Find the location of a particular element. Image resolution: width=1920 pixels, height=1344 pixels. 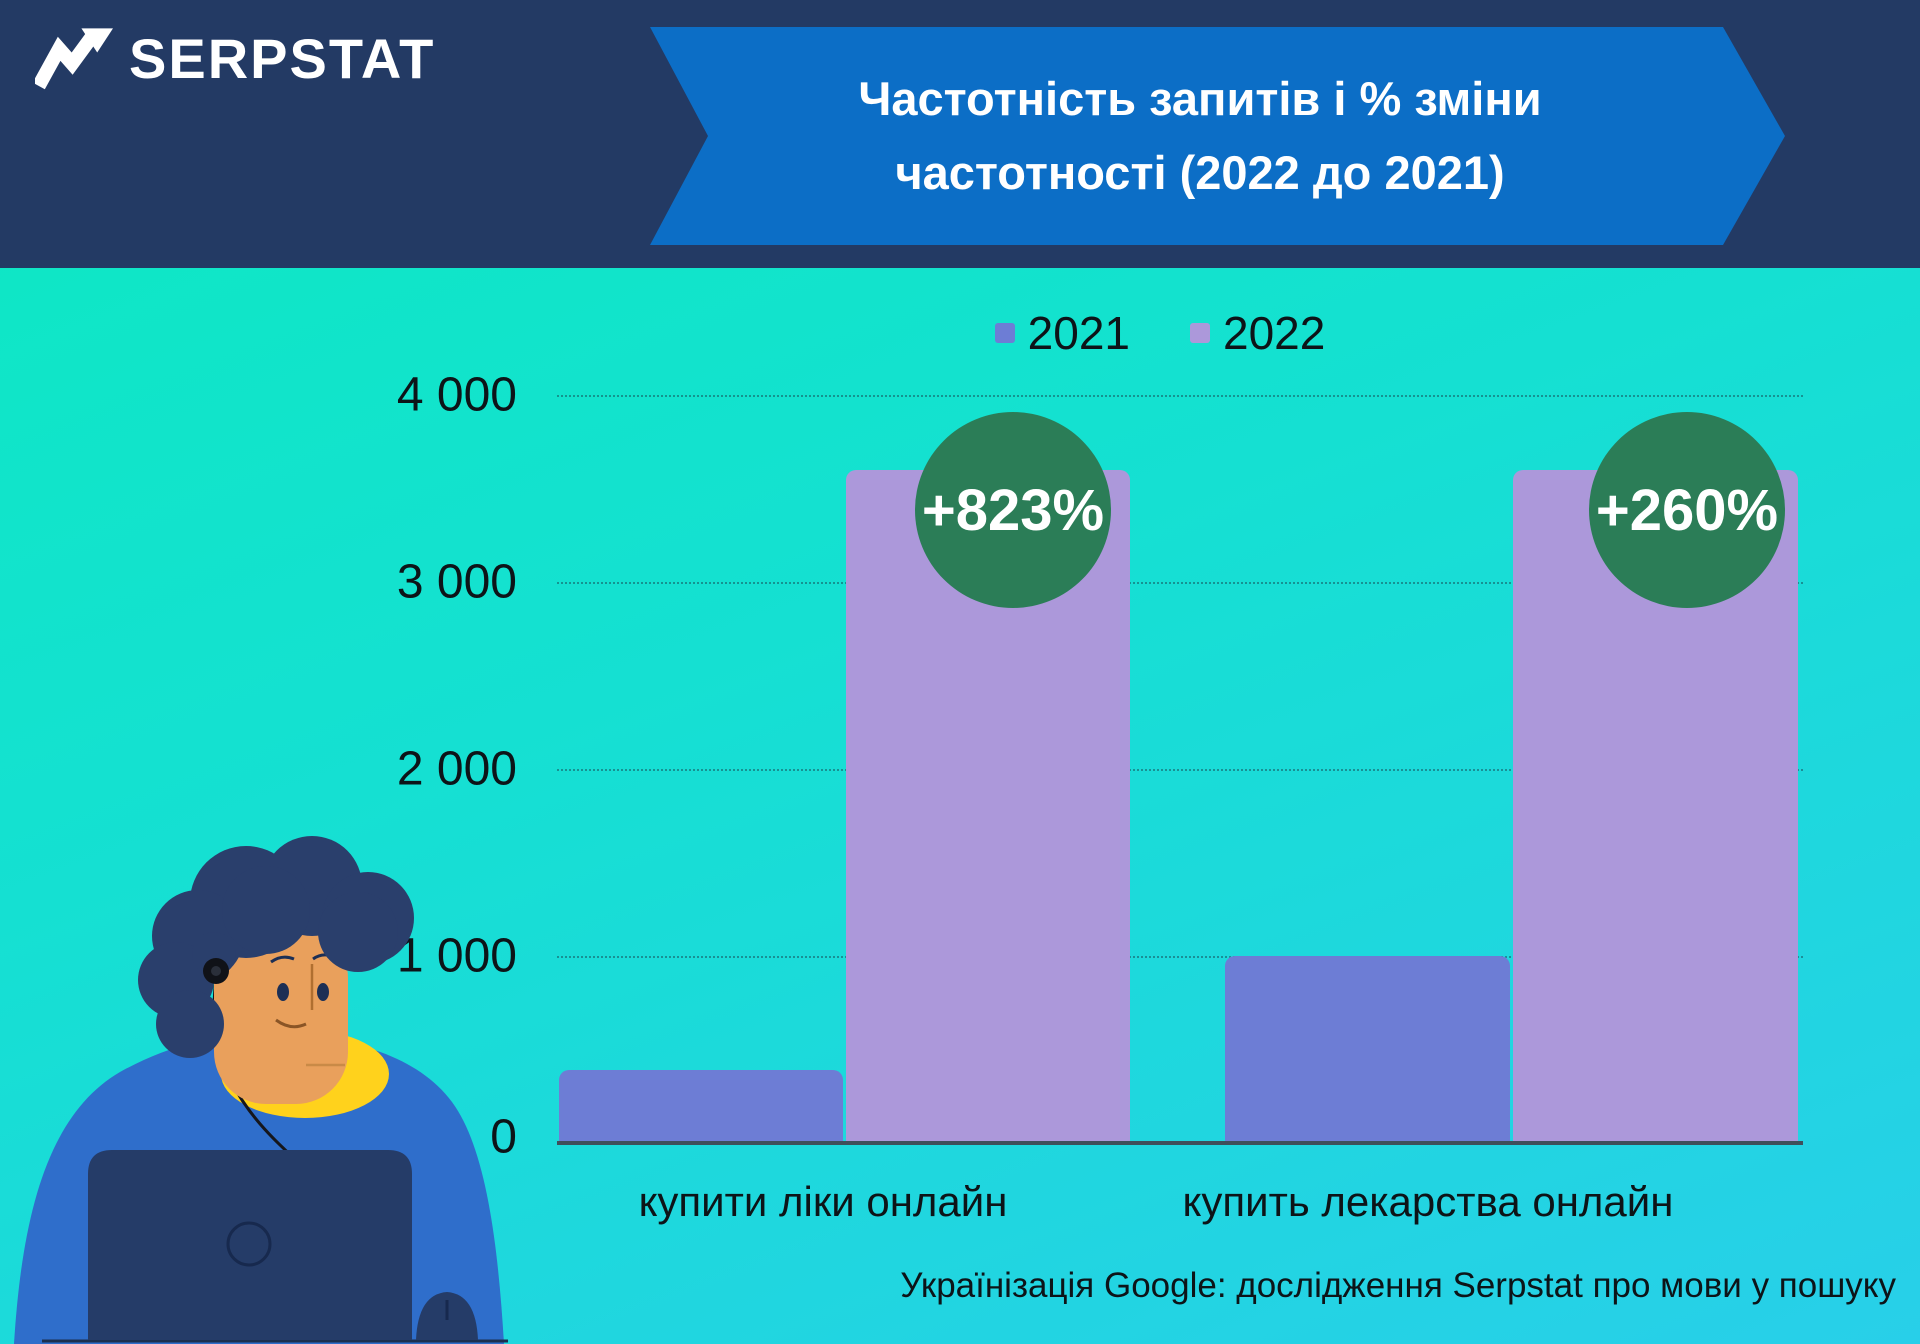

legend-marker-2022 is located at coordinates (1200, 333).